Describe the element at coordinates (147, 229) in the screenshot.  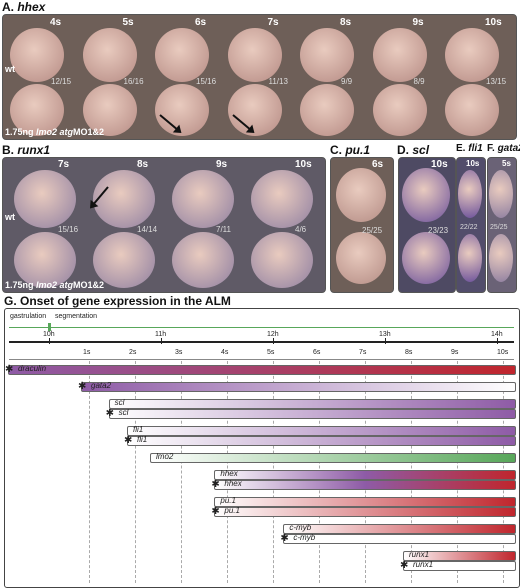
I see `panel-b-wt-count: 14/14` at that location.